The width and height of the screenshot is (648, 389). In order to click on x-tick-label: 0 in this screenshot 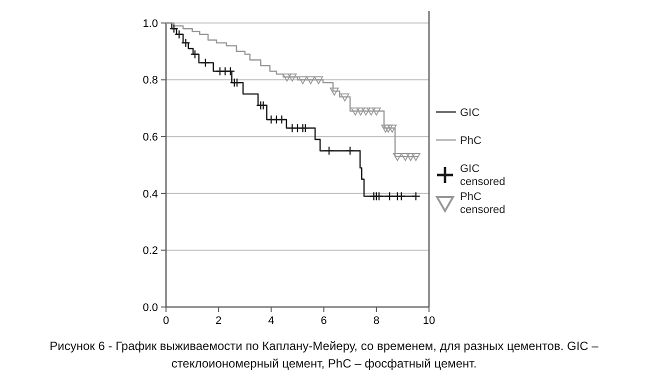, I will do `click(166, 321)`.